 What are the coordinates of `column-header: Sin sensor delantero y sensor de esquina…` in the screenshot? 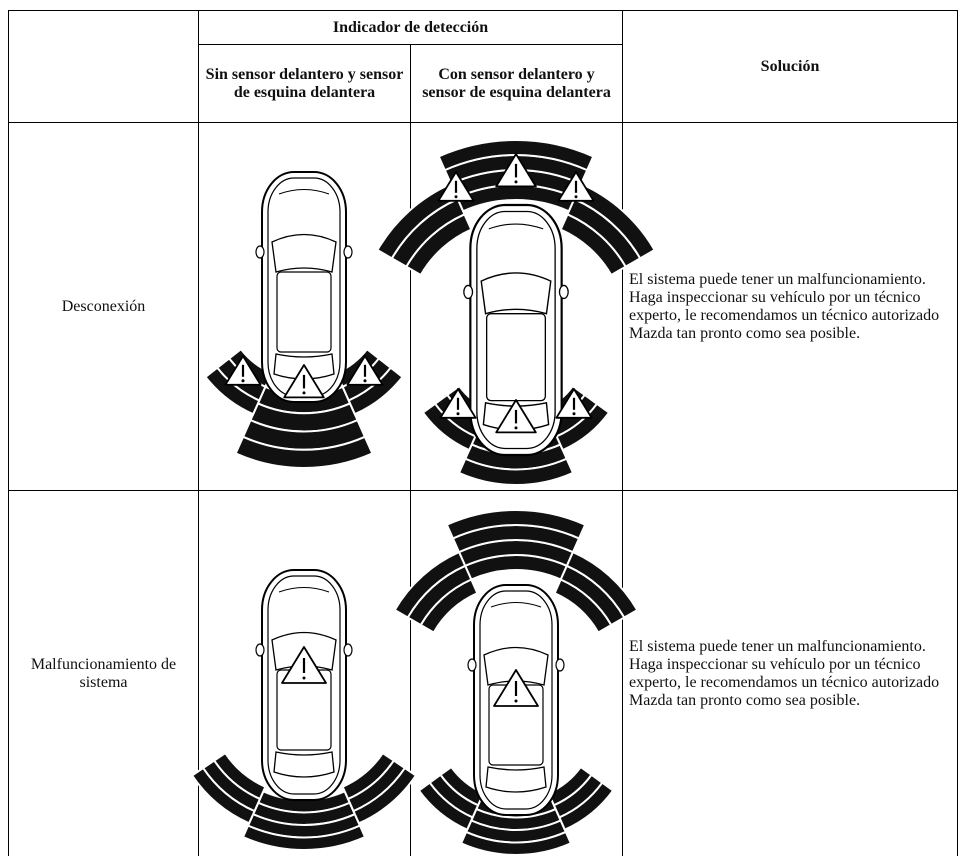 It's located at (304, 83).